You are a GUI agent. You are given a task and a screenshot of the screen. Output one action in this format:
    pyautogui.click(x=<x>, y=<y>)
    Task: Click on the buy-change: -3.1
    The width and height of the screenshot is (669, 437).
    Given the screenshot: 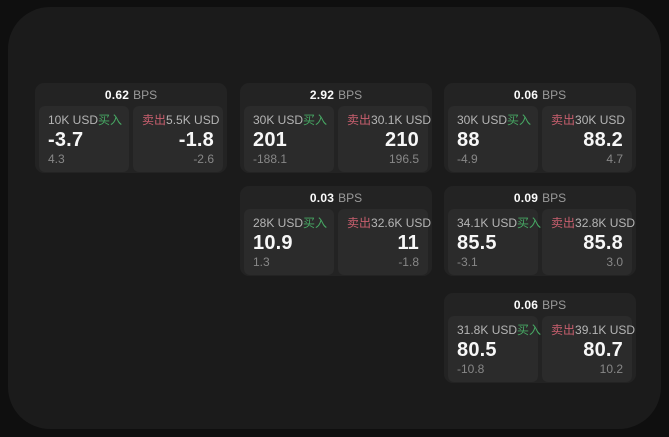 What is the action you would take?
    pyautogui.click(x=467, y=262)
    